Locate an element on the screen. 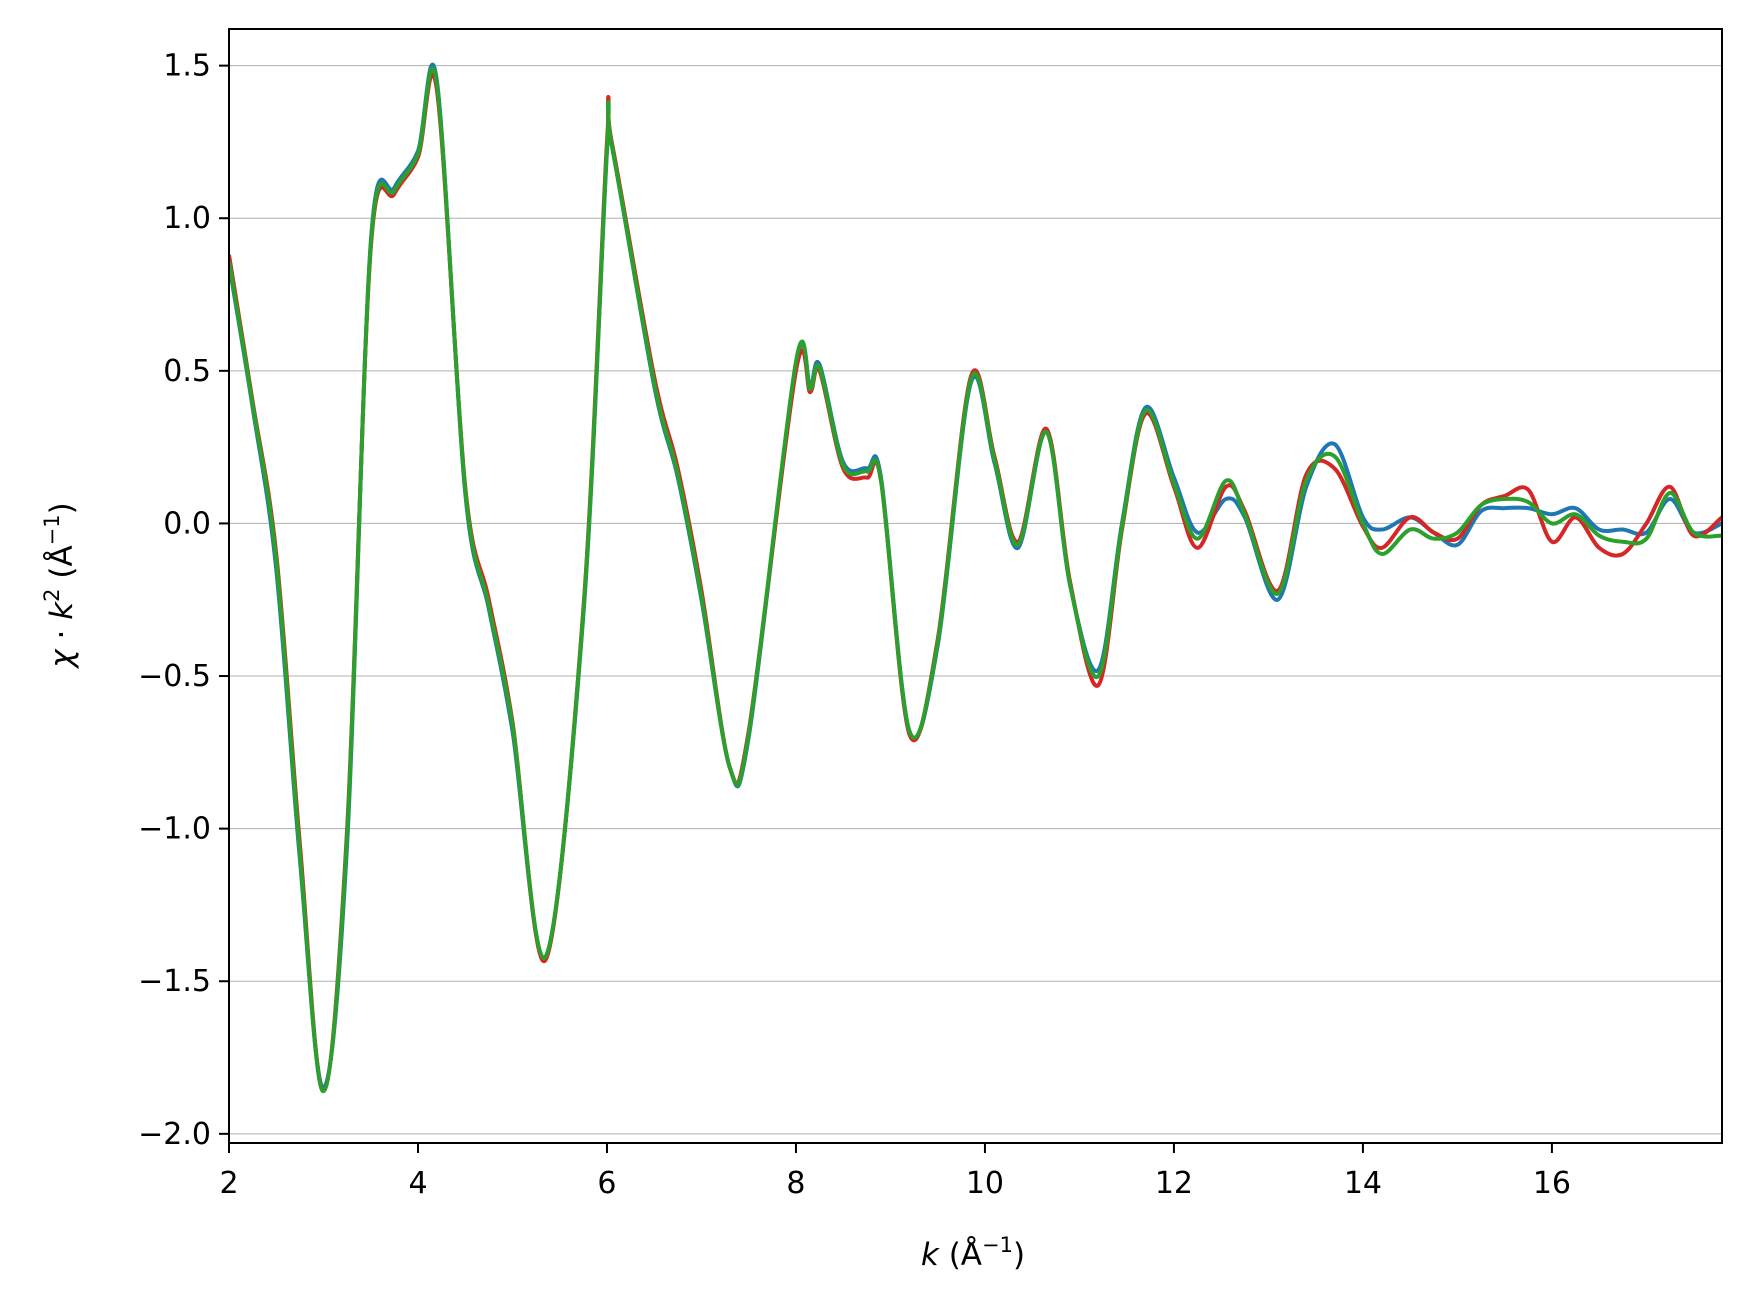 The image size is (1745, 1301). x-tick-label: 8 is located at coordinates (795, 1183).